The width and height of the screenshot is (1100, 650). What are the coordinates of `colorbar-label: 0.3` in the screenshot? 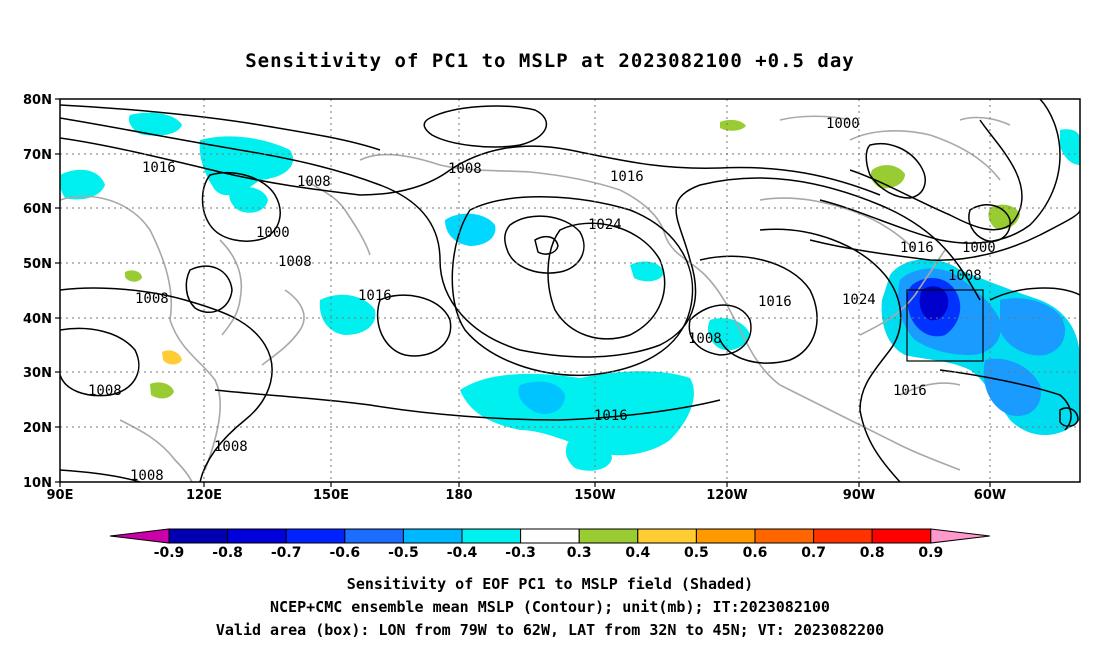 It's located at (579, 553).